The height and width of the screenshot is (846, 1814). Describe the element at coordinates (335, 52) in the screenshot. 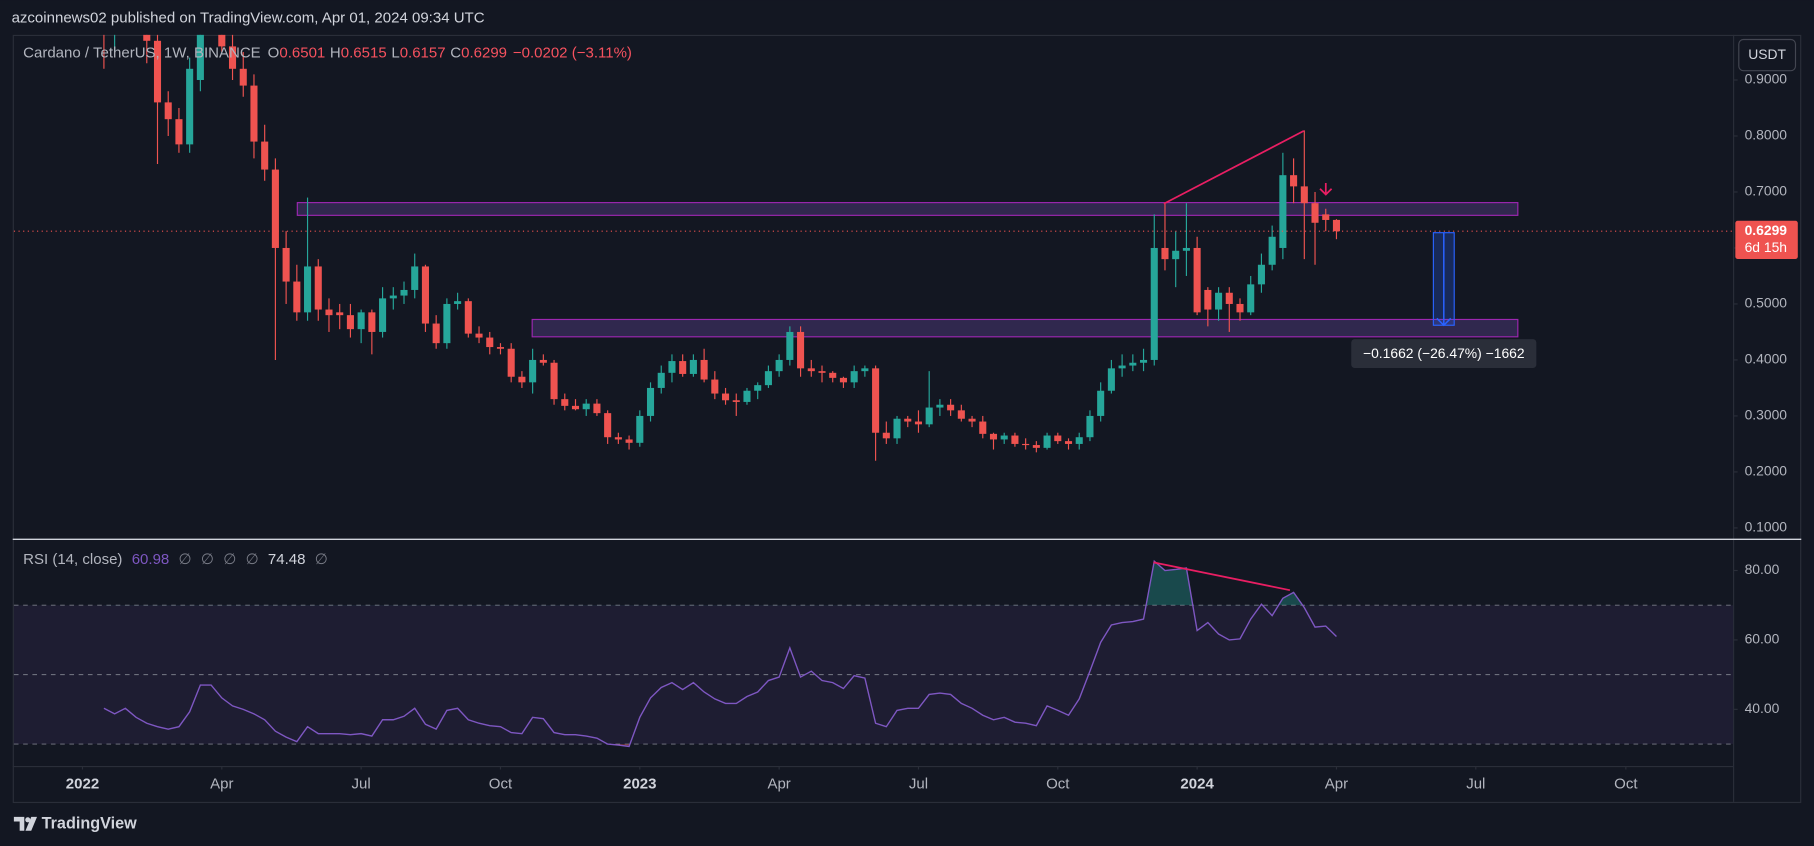

I see `ohlc-label: H` at that location.